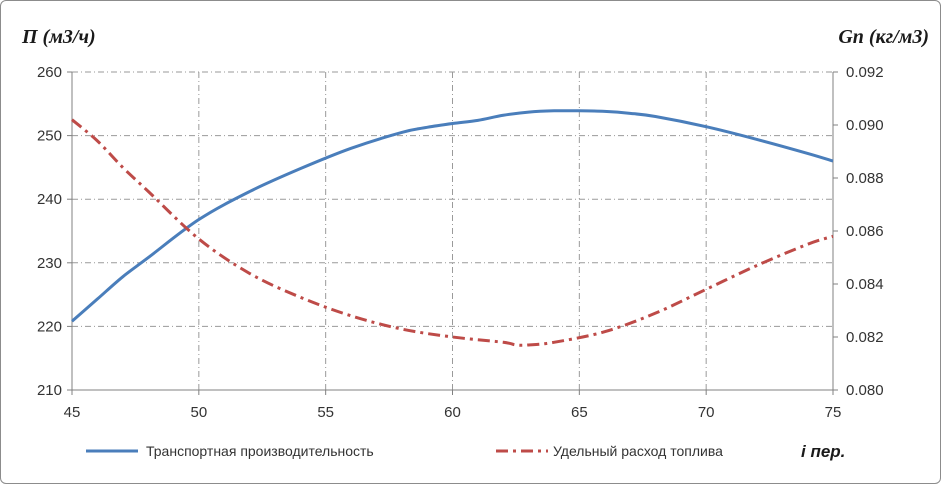 The image size is (941, 484). What do you see at coordinates (865, 231) in the screenshot?
I see `y-right-tick-label: 0.086` at bounding box center [865, 231].